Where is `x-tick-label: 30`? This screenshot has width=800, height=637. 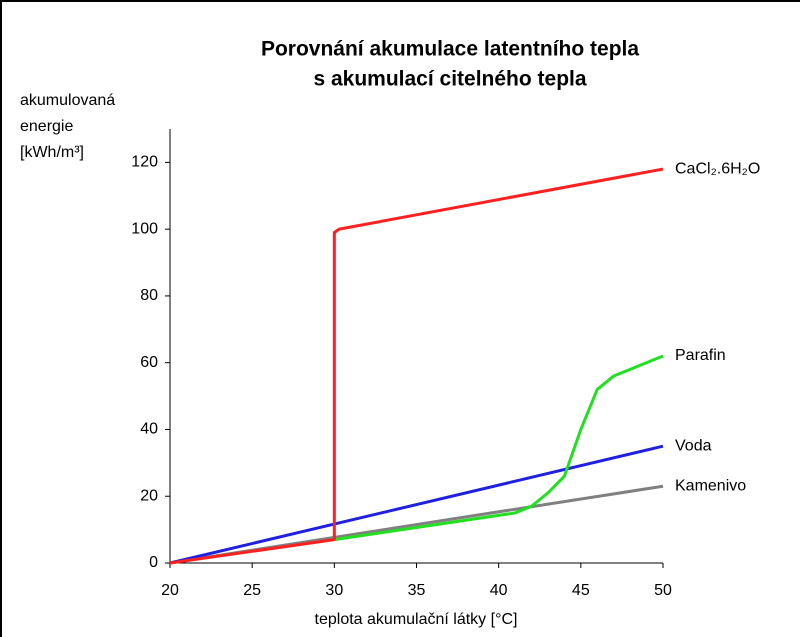
x-tick-label: 30 is located at coordinates (334, 590).